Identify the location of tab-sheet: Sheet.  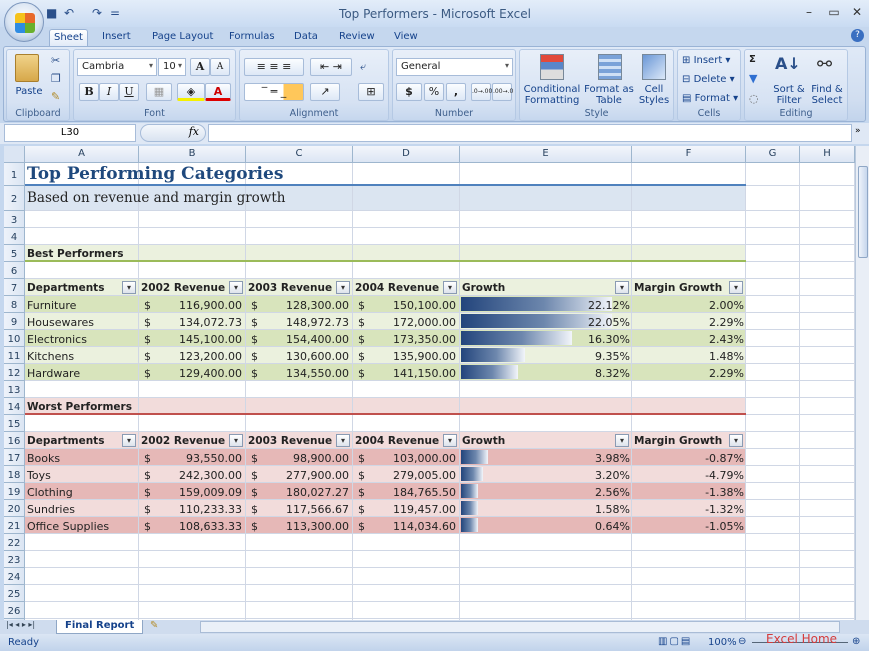
(68, 38).